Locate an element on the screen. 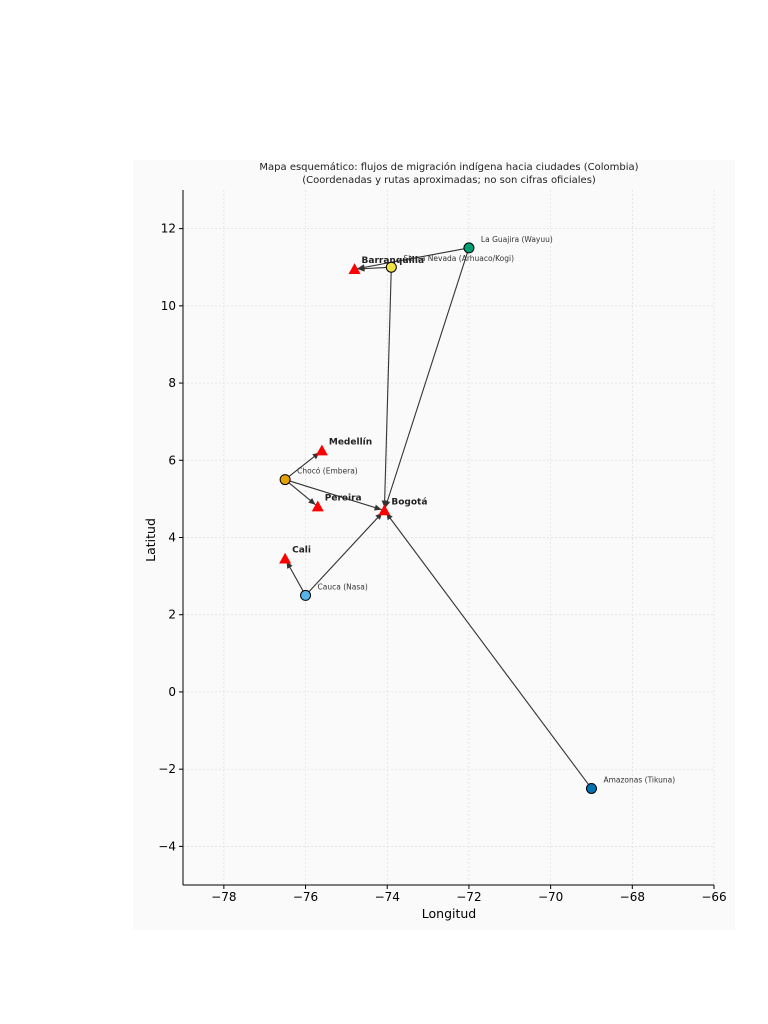 This screenshot has height=1024, width=768. x-tick-label: −72 is located at coordinates (468, 897).